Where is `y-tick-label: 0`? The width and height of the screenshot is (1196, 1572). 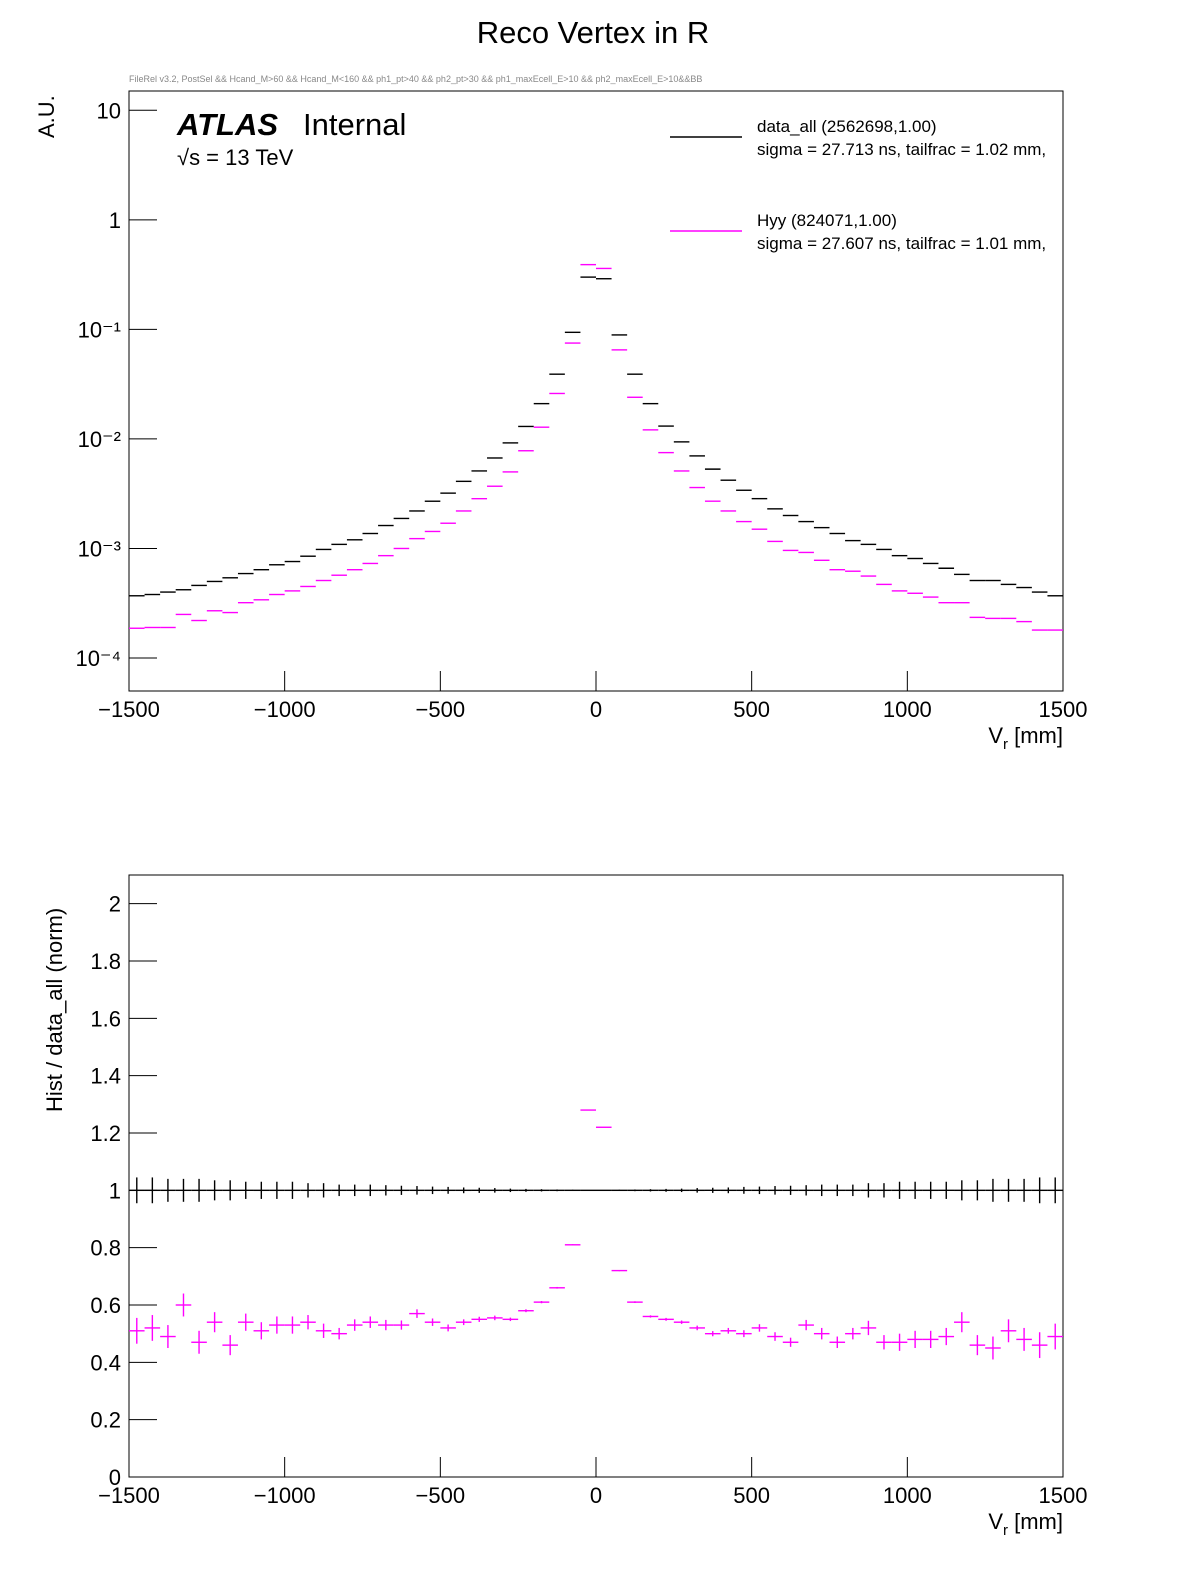
y-tick-label: 0 is located at coordinates (115, 1477).